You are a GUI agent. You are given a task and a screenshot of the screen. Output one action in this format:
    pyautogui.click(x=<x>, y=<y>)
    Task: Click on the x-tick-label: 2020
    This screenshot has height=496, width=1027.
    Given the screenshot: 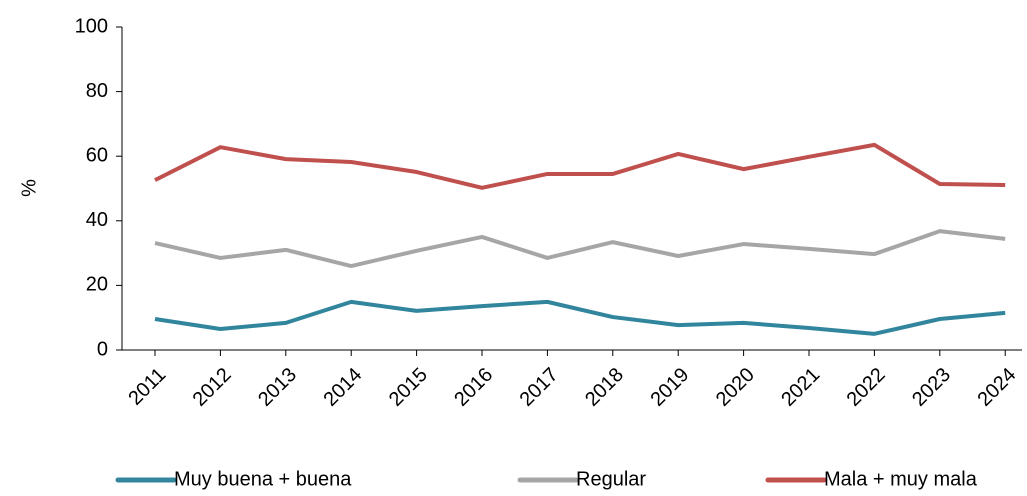 What is the action you would take?
    pyautogui.click(x=735, y=387)
    